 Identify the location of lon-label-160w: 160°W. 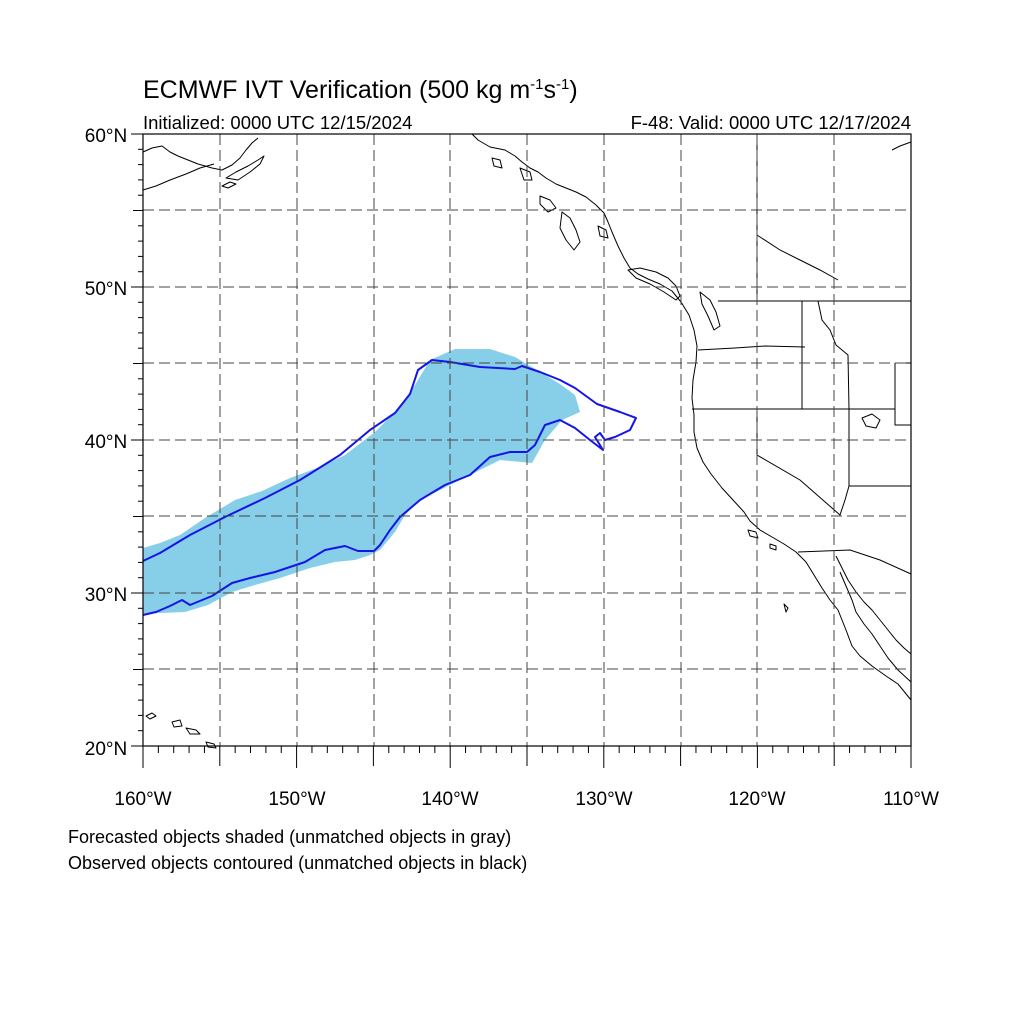
(142, 799).